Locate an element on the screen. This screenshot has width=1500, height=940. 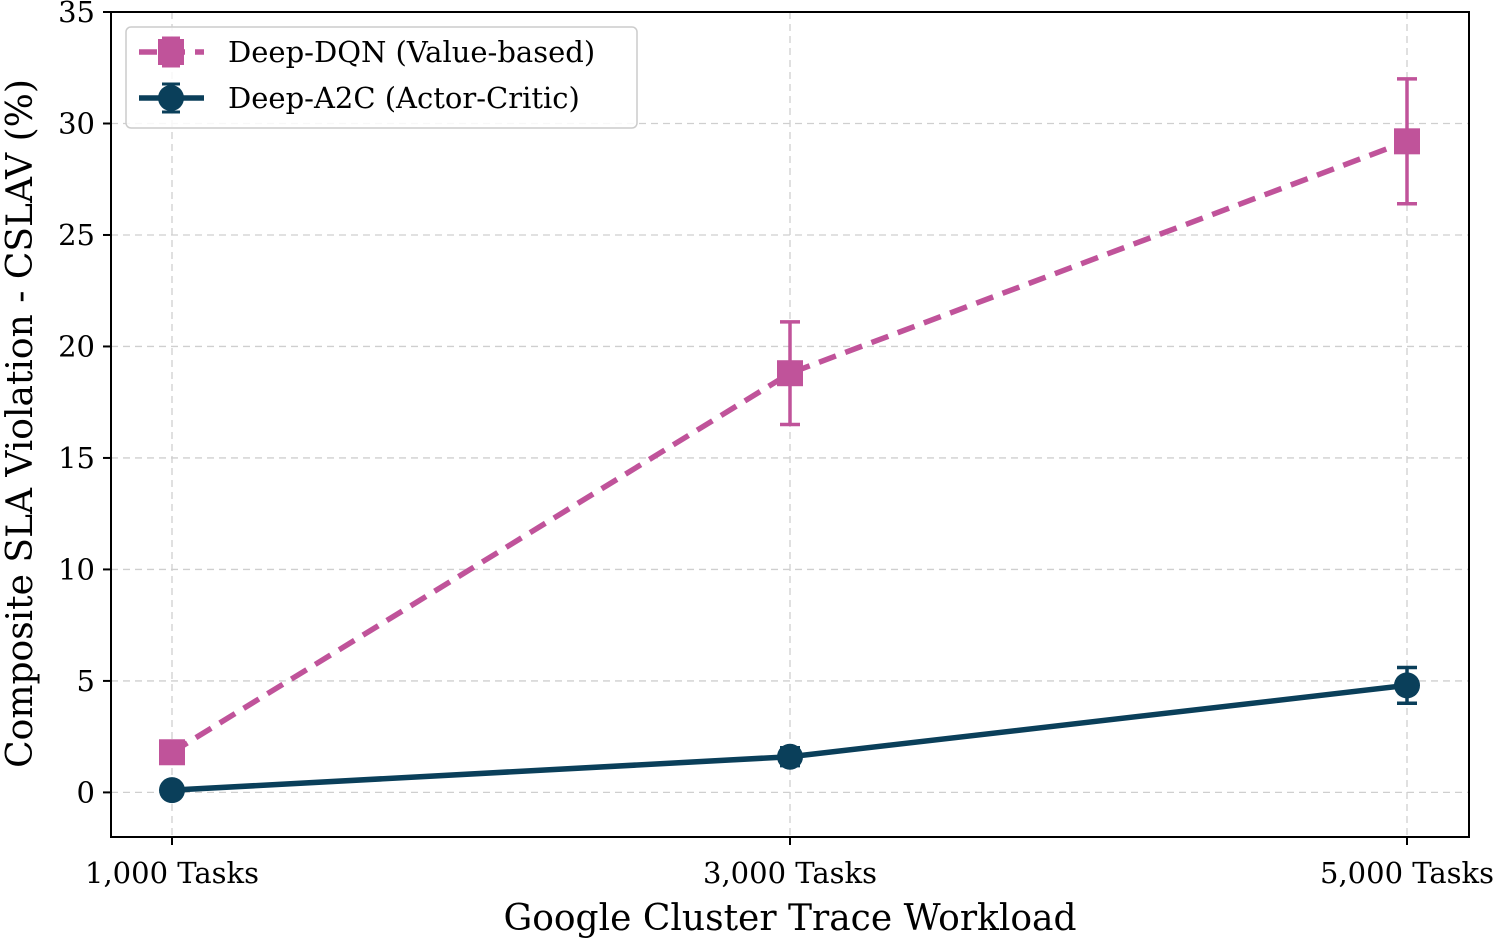
x-tick-label: 3,000 Tasks is located at coordinates (790, 873).